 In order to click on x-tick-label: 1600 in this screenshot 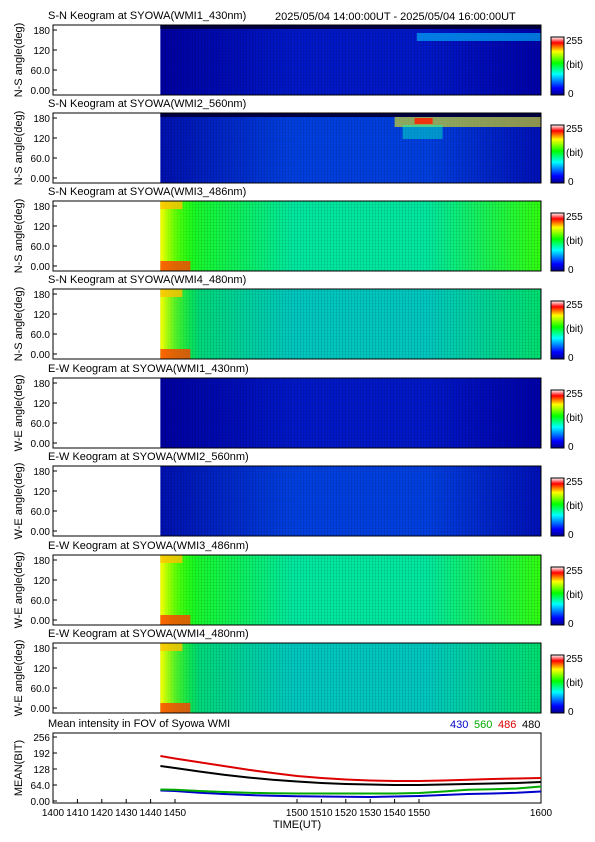, I will do `click(541, 813)`.